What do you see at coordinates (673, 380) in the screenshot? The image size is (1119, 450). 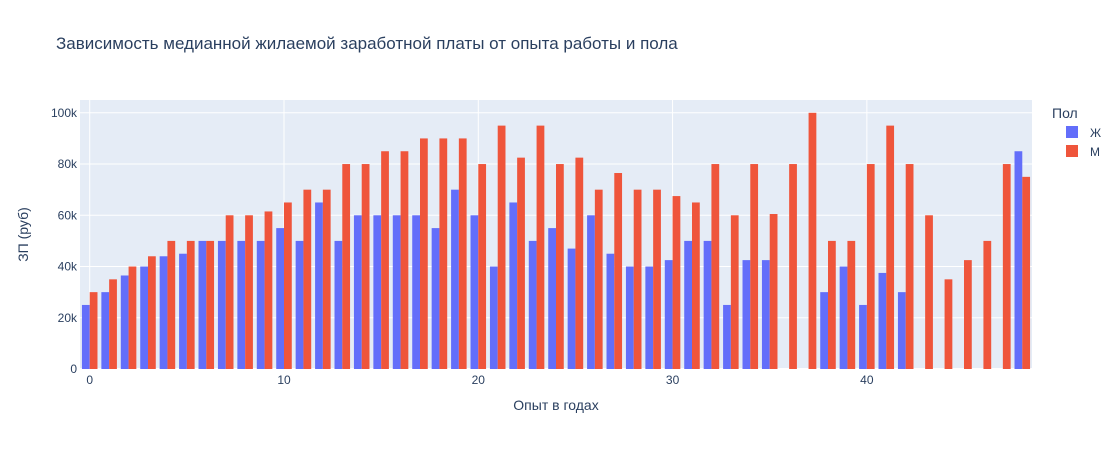 I see `x-tick-label: 30` at bounding box center [673, 380].